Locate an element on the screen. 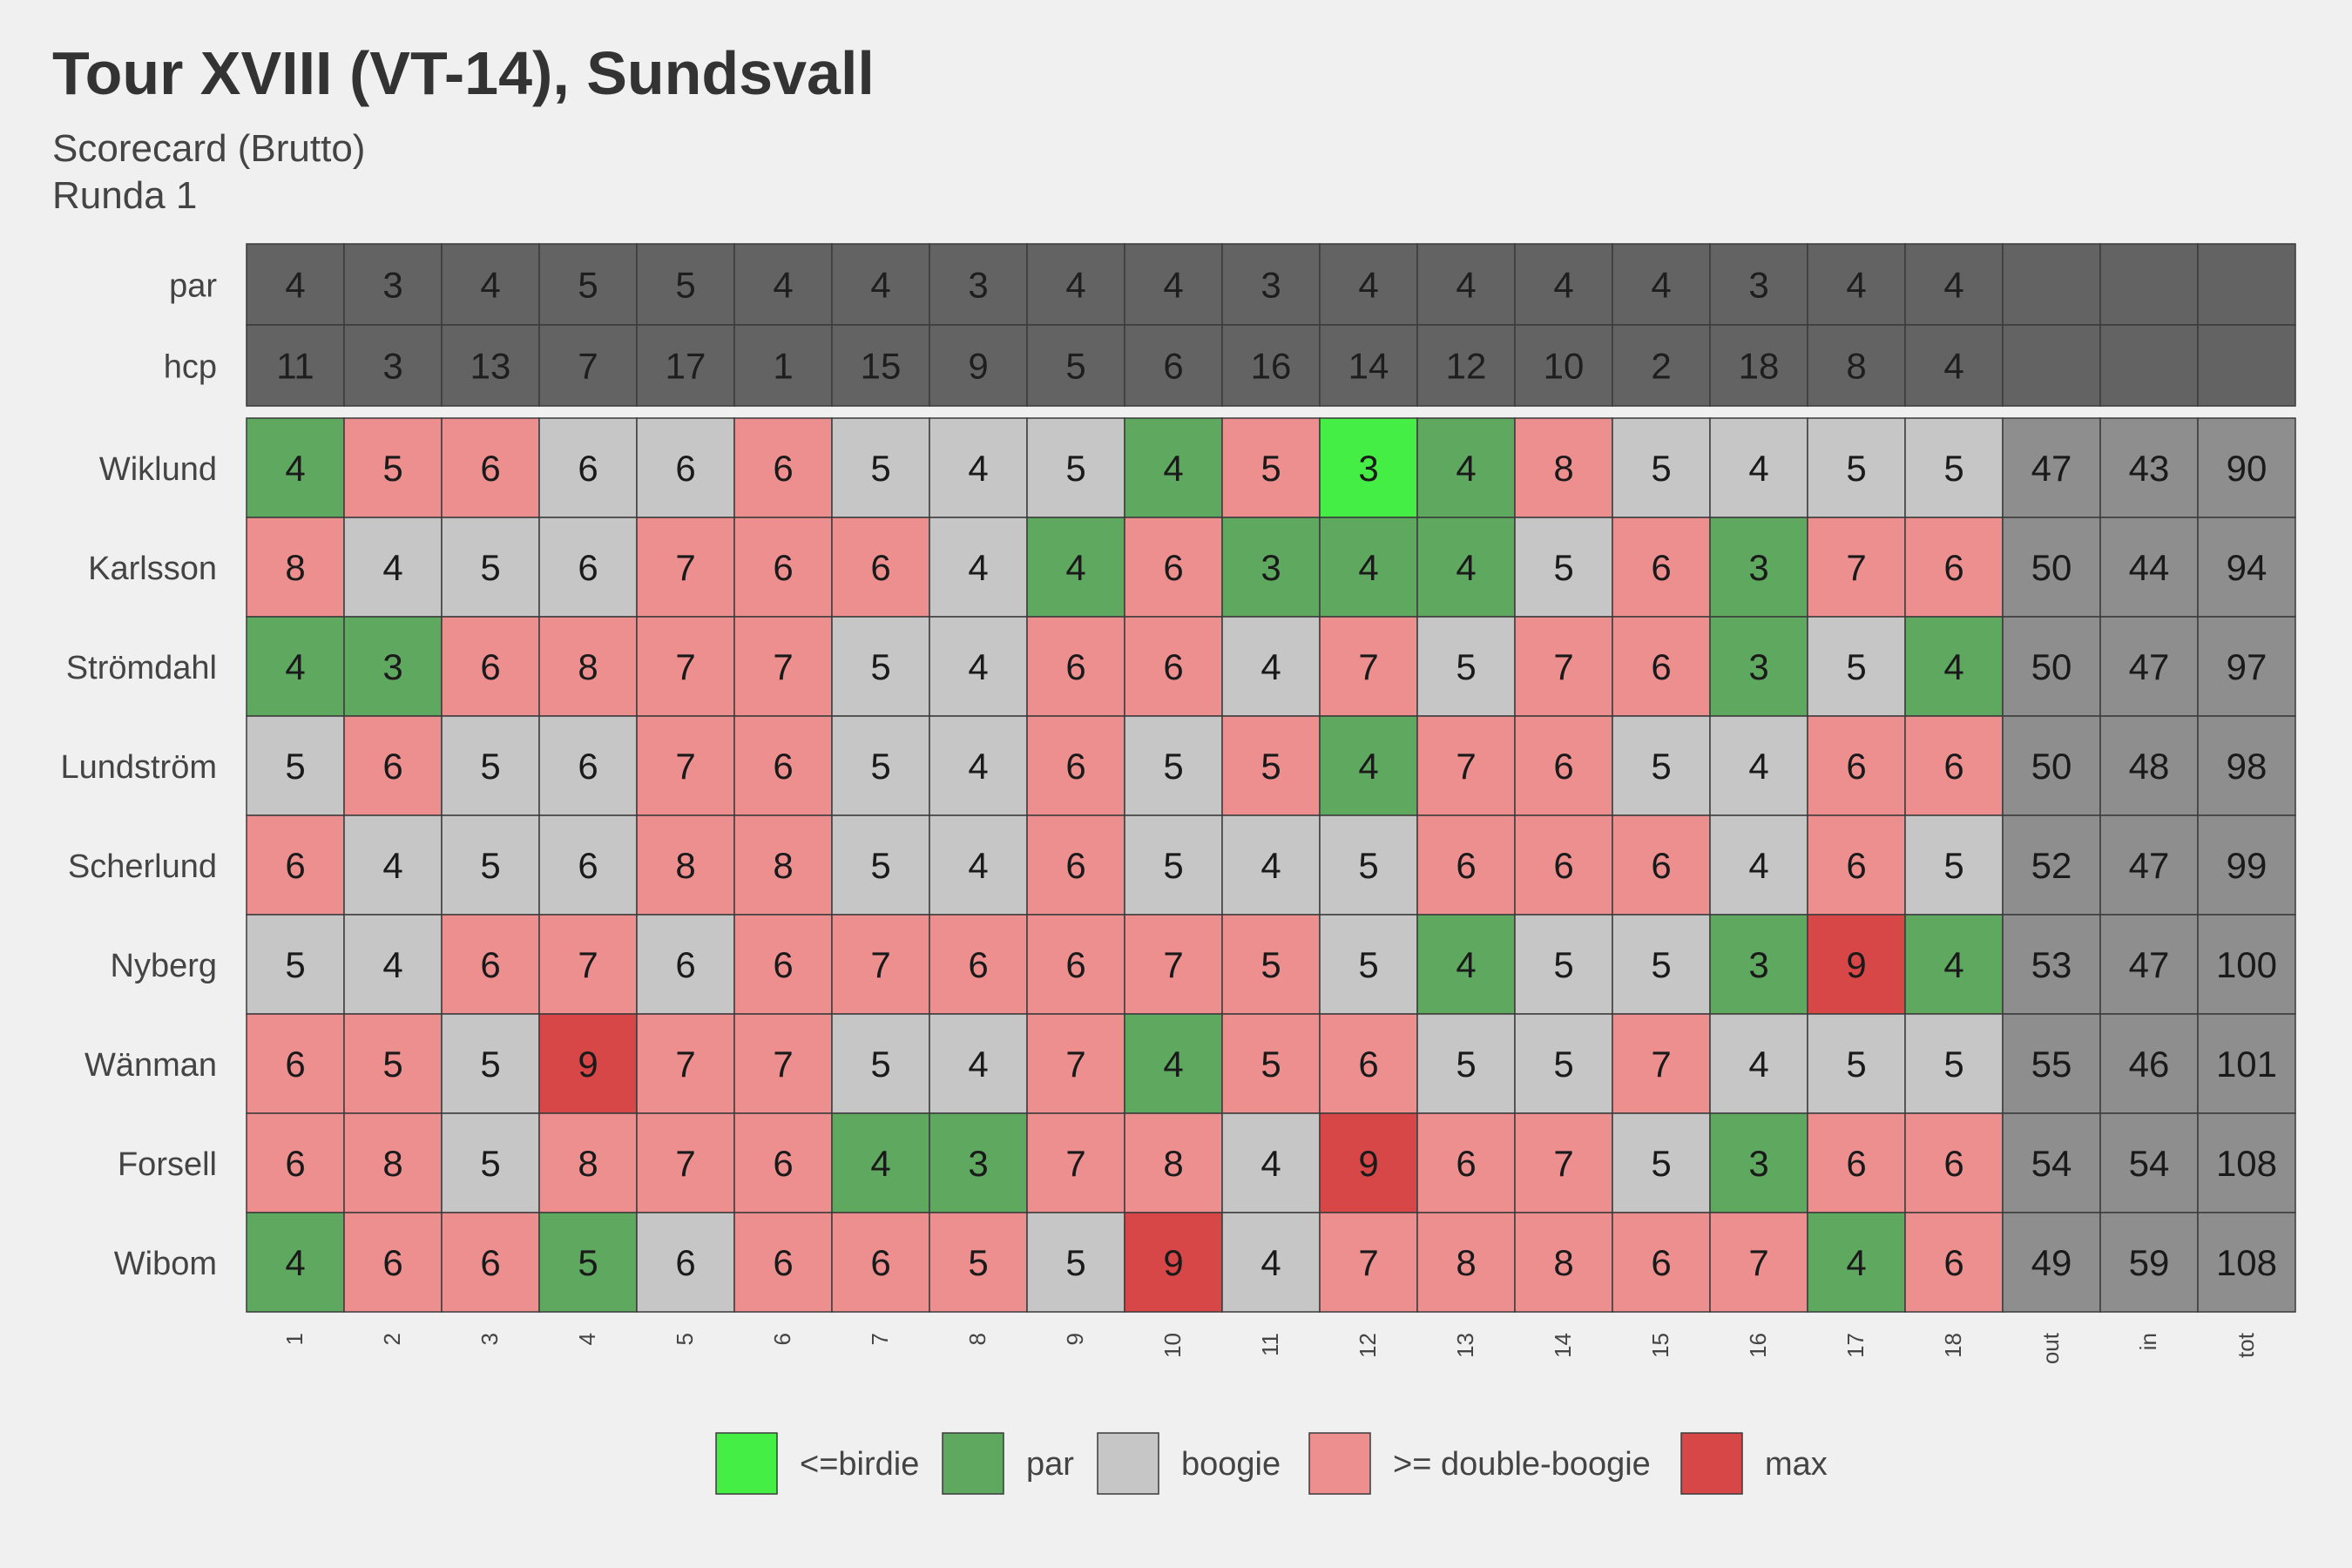 The image size is (2352, 1568). x-tick-label: 15 is located at coordinates (1660, 1345).